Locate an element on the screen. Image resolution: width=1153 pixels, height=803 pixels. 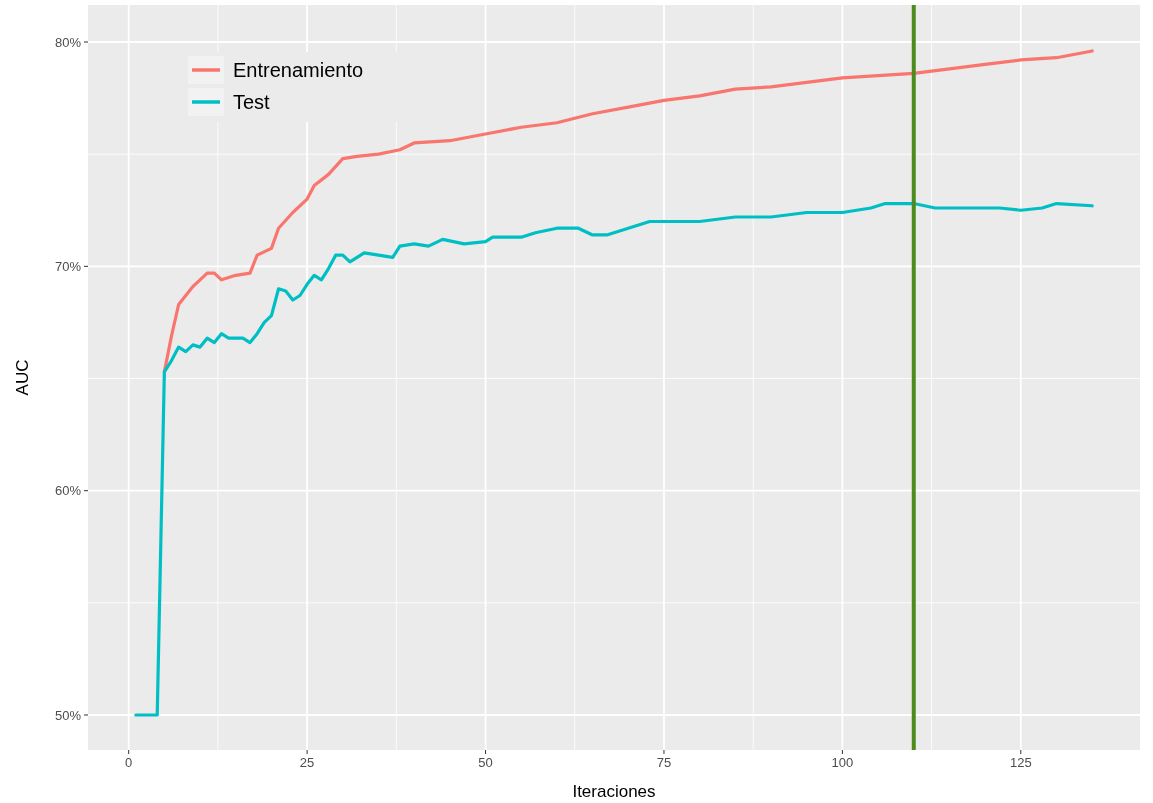
x-tick-label: 50 is located at coordinates (485, 762).